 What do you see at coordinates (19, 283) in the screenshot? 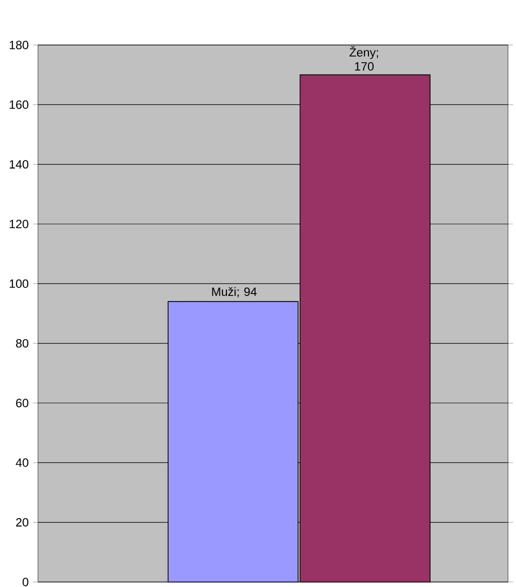
I see `y-tick-label: 100` at bounding box center [19, 283].